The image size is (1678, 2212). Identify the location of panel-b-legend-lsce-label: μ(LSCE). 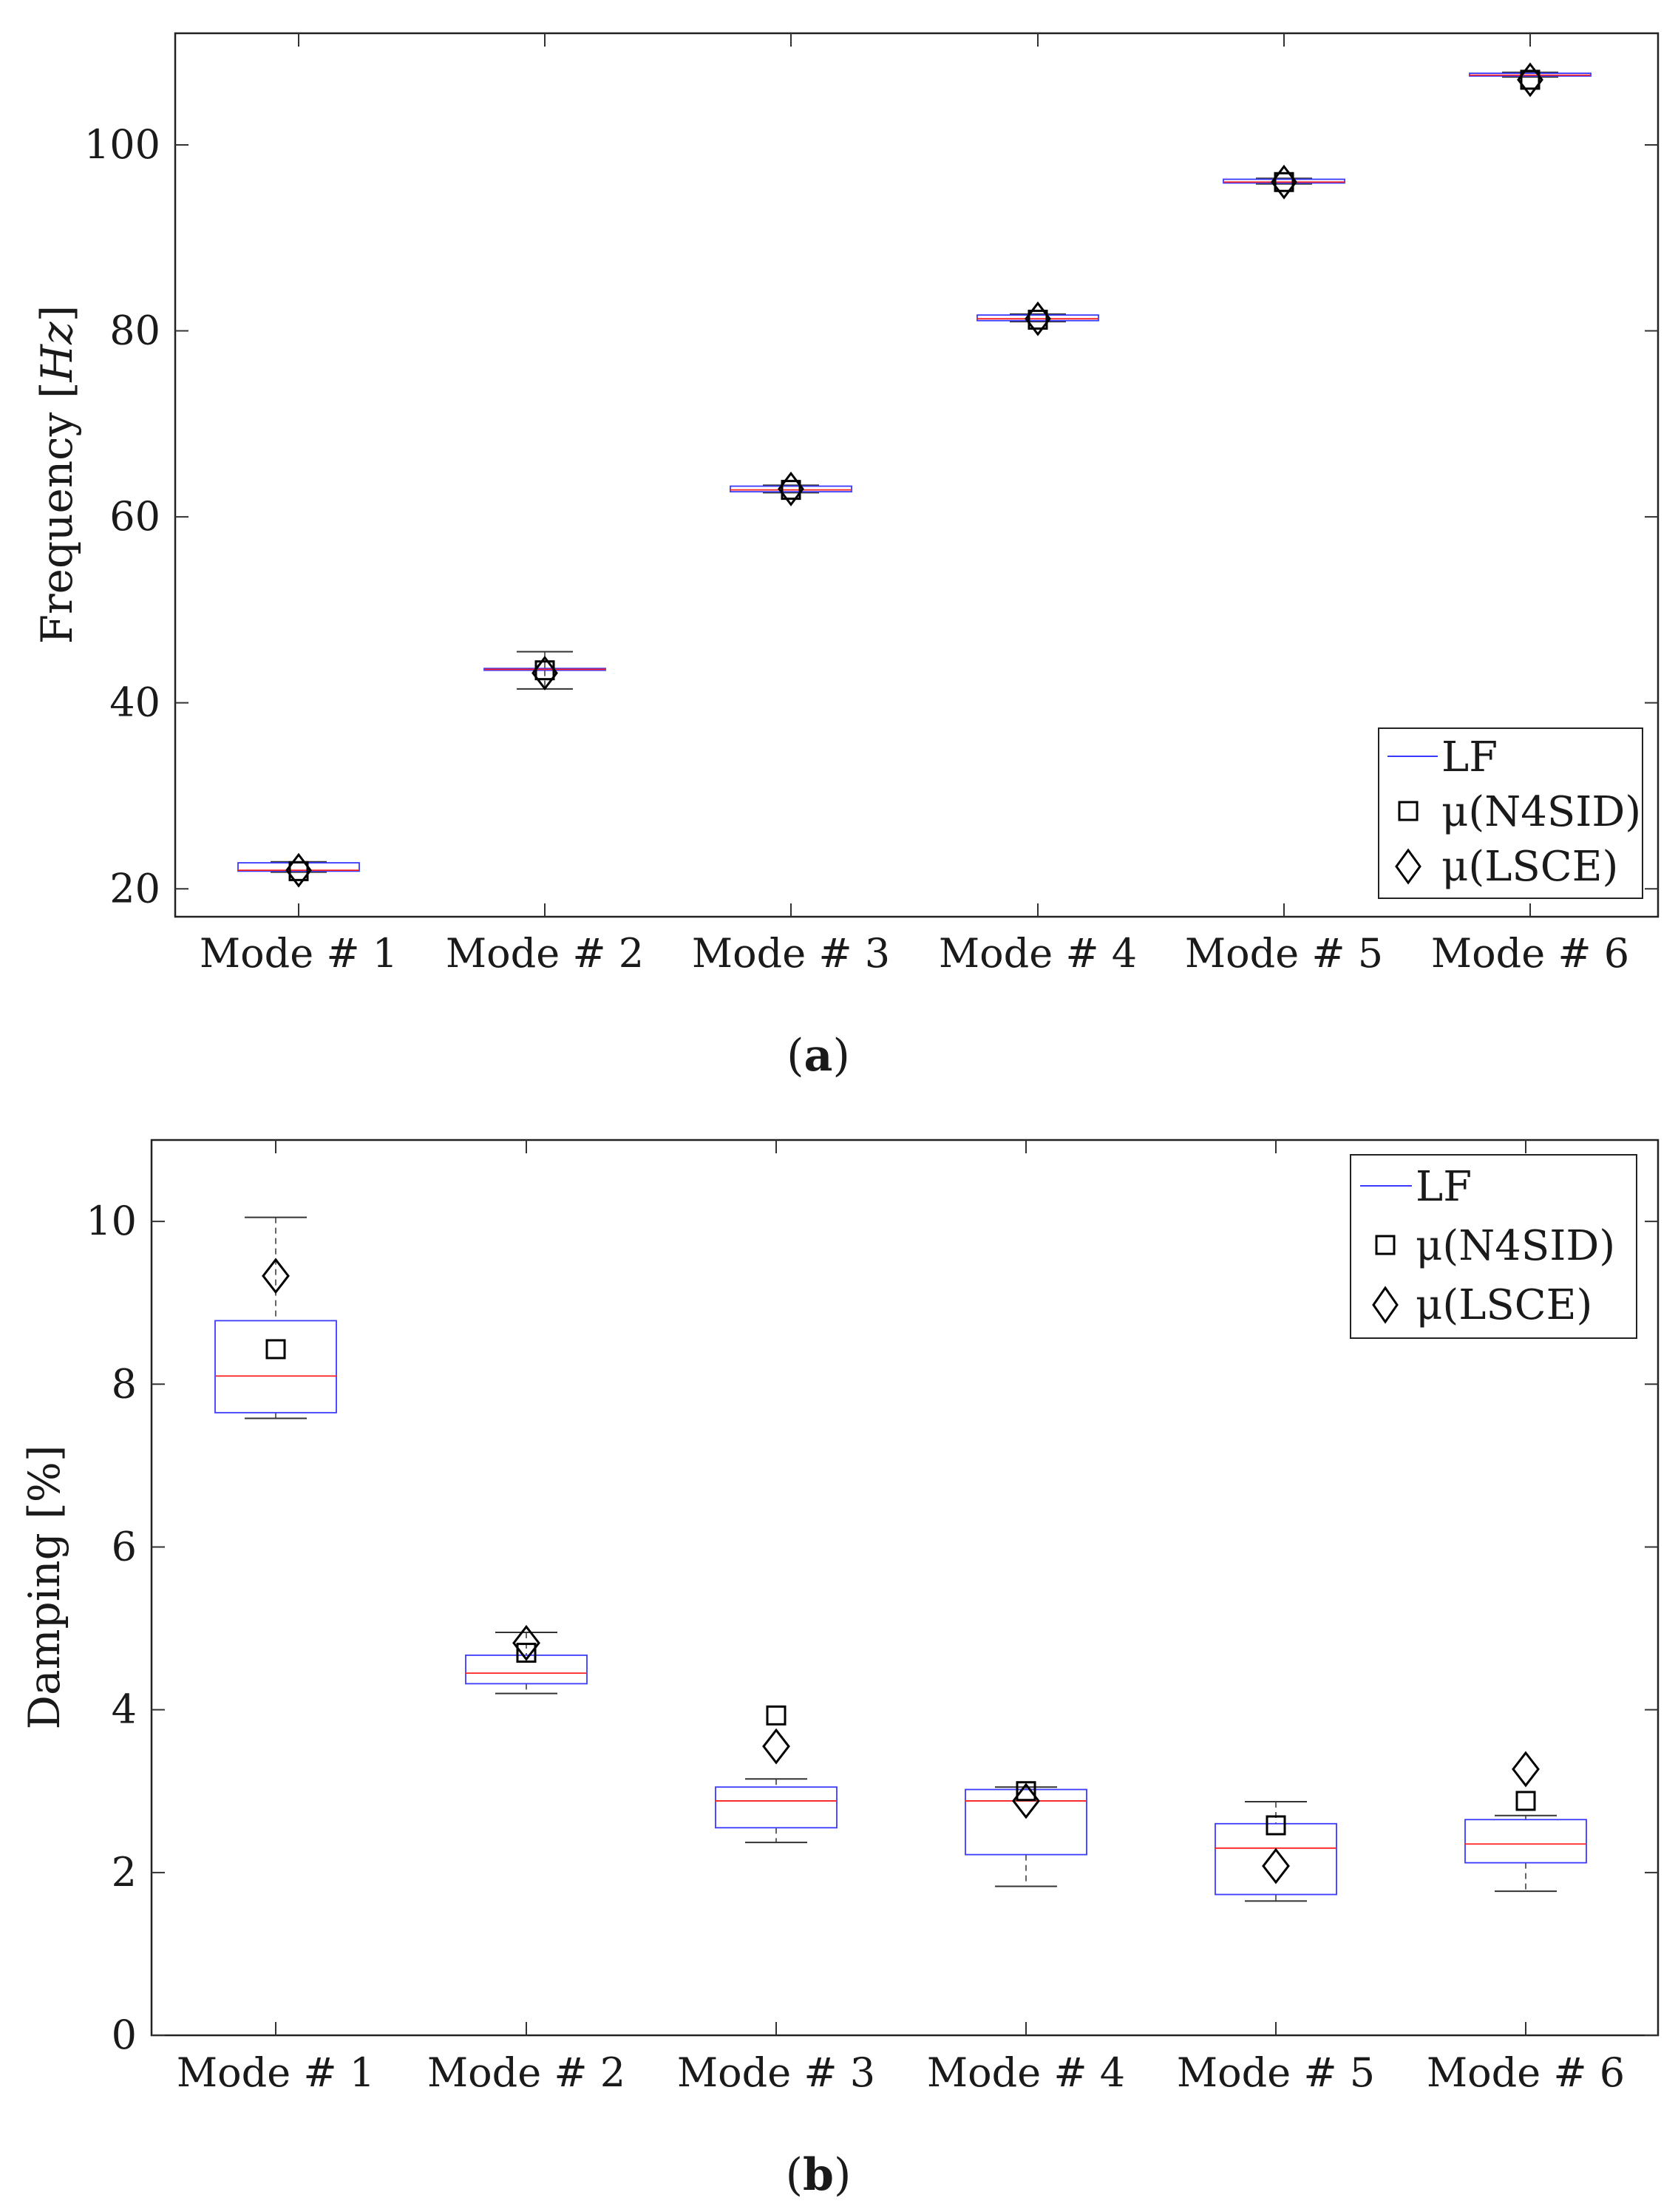
(1504, 1305).